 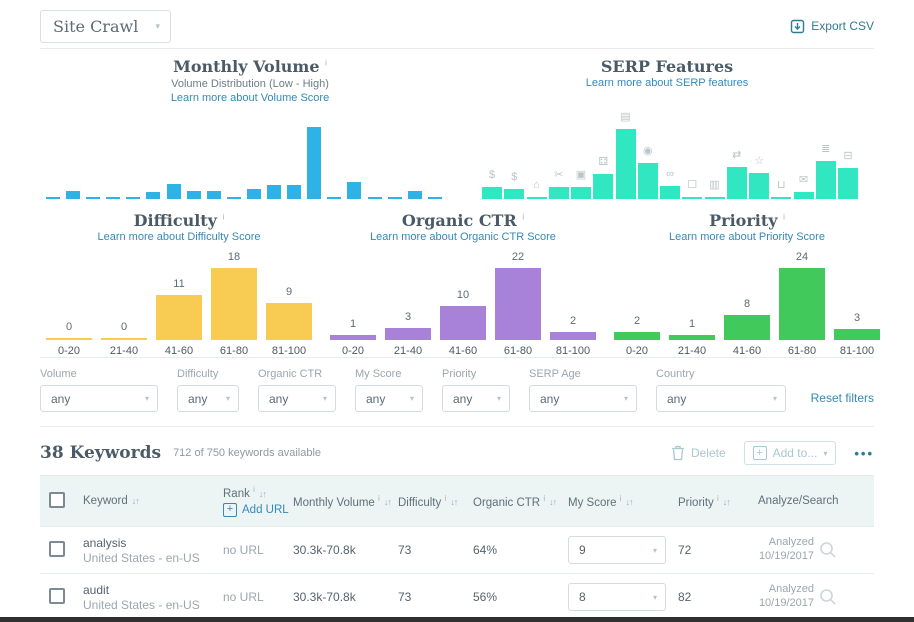 What do you see at coordinates (428, 501) in the screenshot?
I see `col-difficulty: Difficulty i ↓↑` at bounding box center [428, 501].